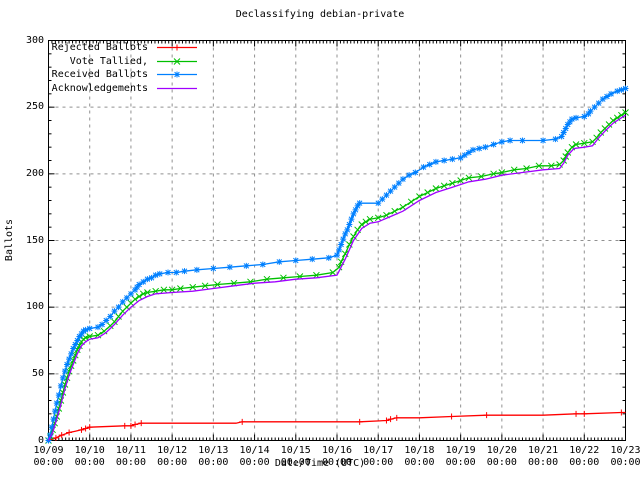 This screenshot has width=640, height=480. What do you see at coordinates (320, 463) in the screenshot?
I see `x-axis-label: Date/Time (UTC)` at bounding box center [320, 463].